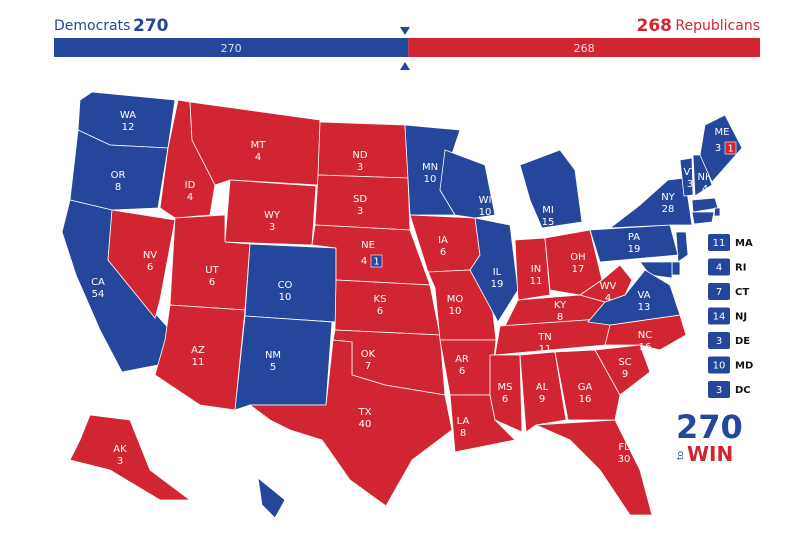 This screenshot has height=545, width=793. What do you see at coordinates (584, 48) in the screenshot?
I see `right-bar-value: 268` at bounding box center [584, 48].